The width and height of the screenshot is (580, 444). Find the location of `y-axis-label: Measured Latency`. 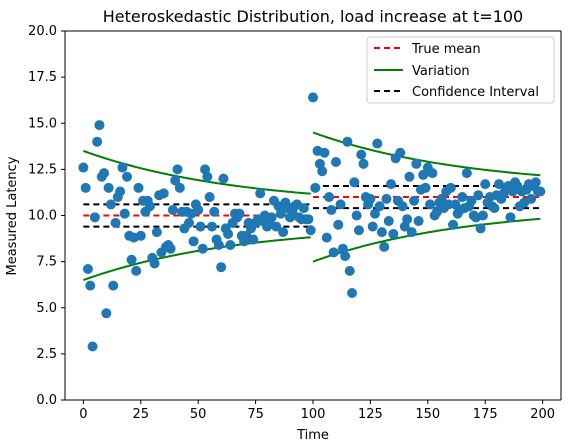

y-axis-label: Measured Latency is located at coordinates (12, 215).